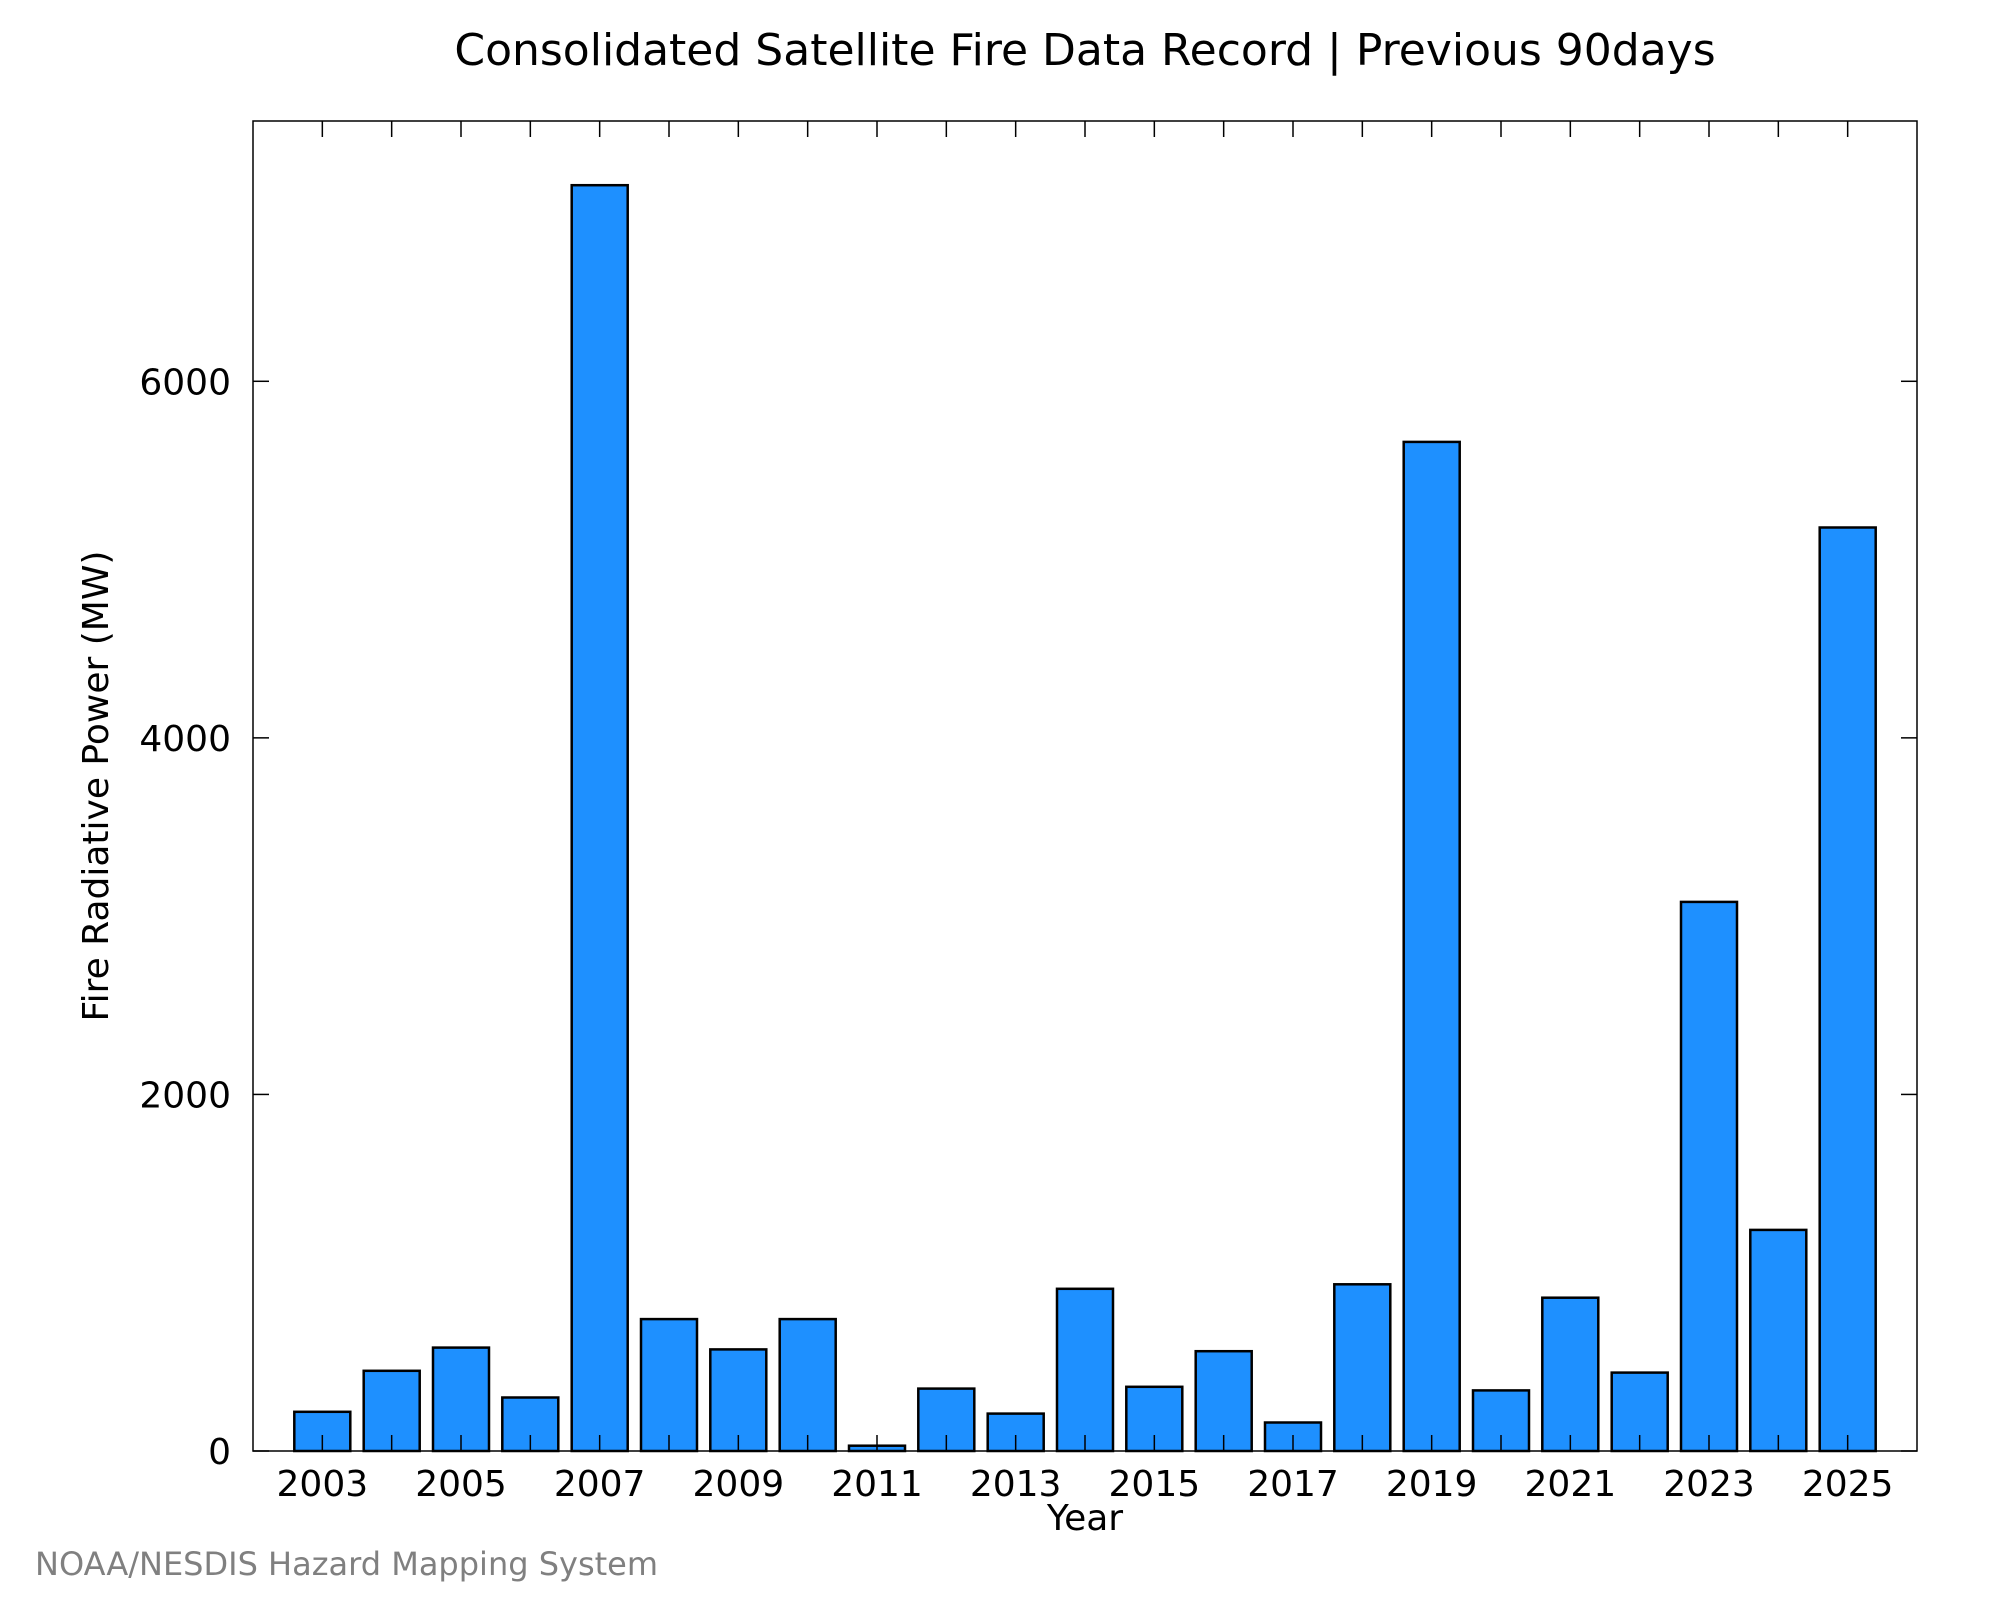 The height and width of the screenshot is (1600, 2000). What do you see at coordinates (739, 1484) in the screenshot?
I see `x-tick-label-2009: 2009` at bounding box center [739, 1484].